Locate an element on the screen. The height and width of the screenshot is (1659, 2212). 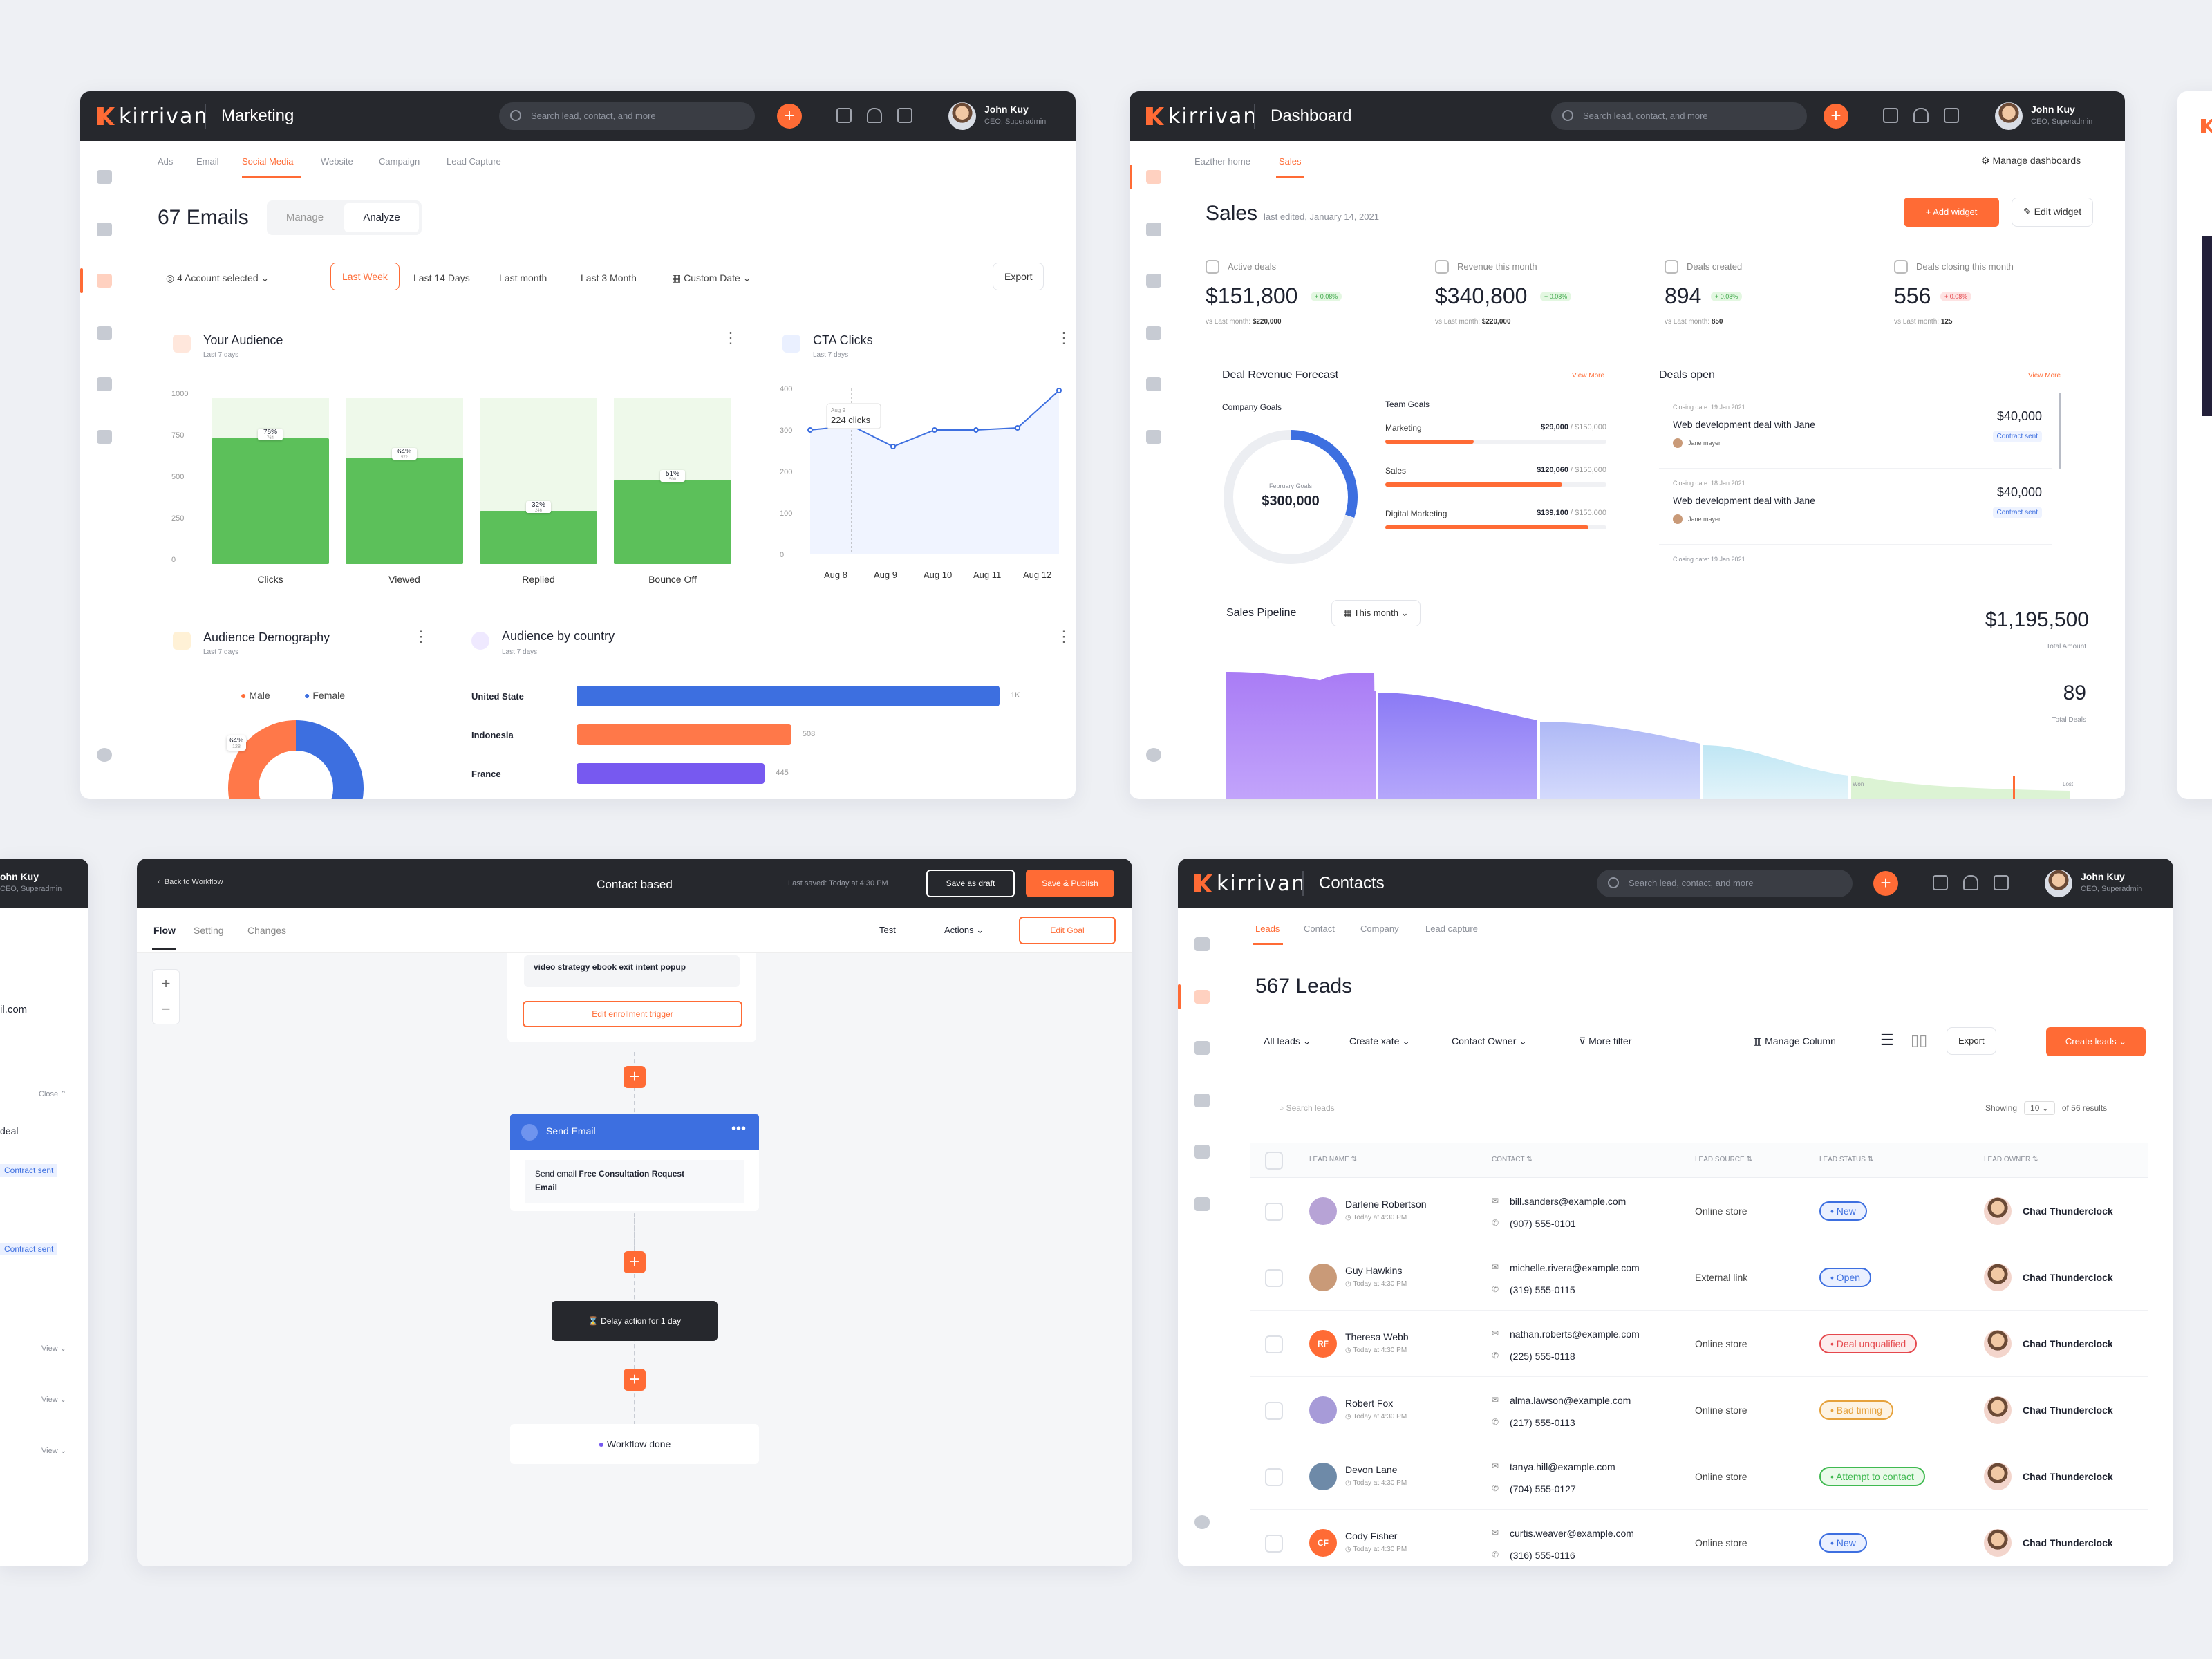
more-icon: ••• is located at coordinates (739, 1128).